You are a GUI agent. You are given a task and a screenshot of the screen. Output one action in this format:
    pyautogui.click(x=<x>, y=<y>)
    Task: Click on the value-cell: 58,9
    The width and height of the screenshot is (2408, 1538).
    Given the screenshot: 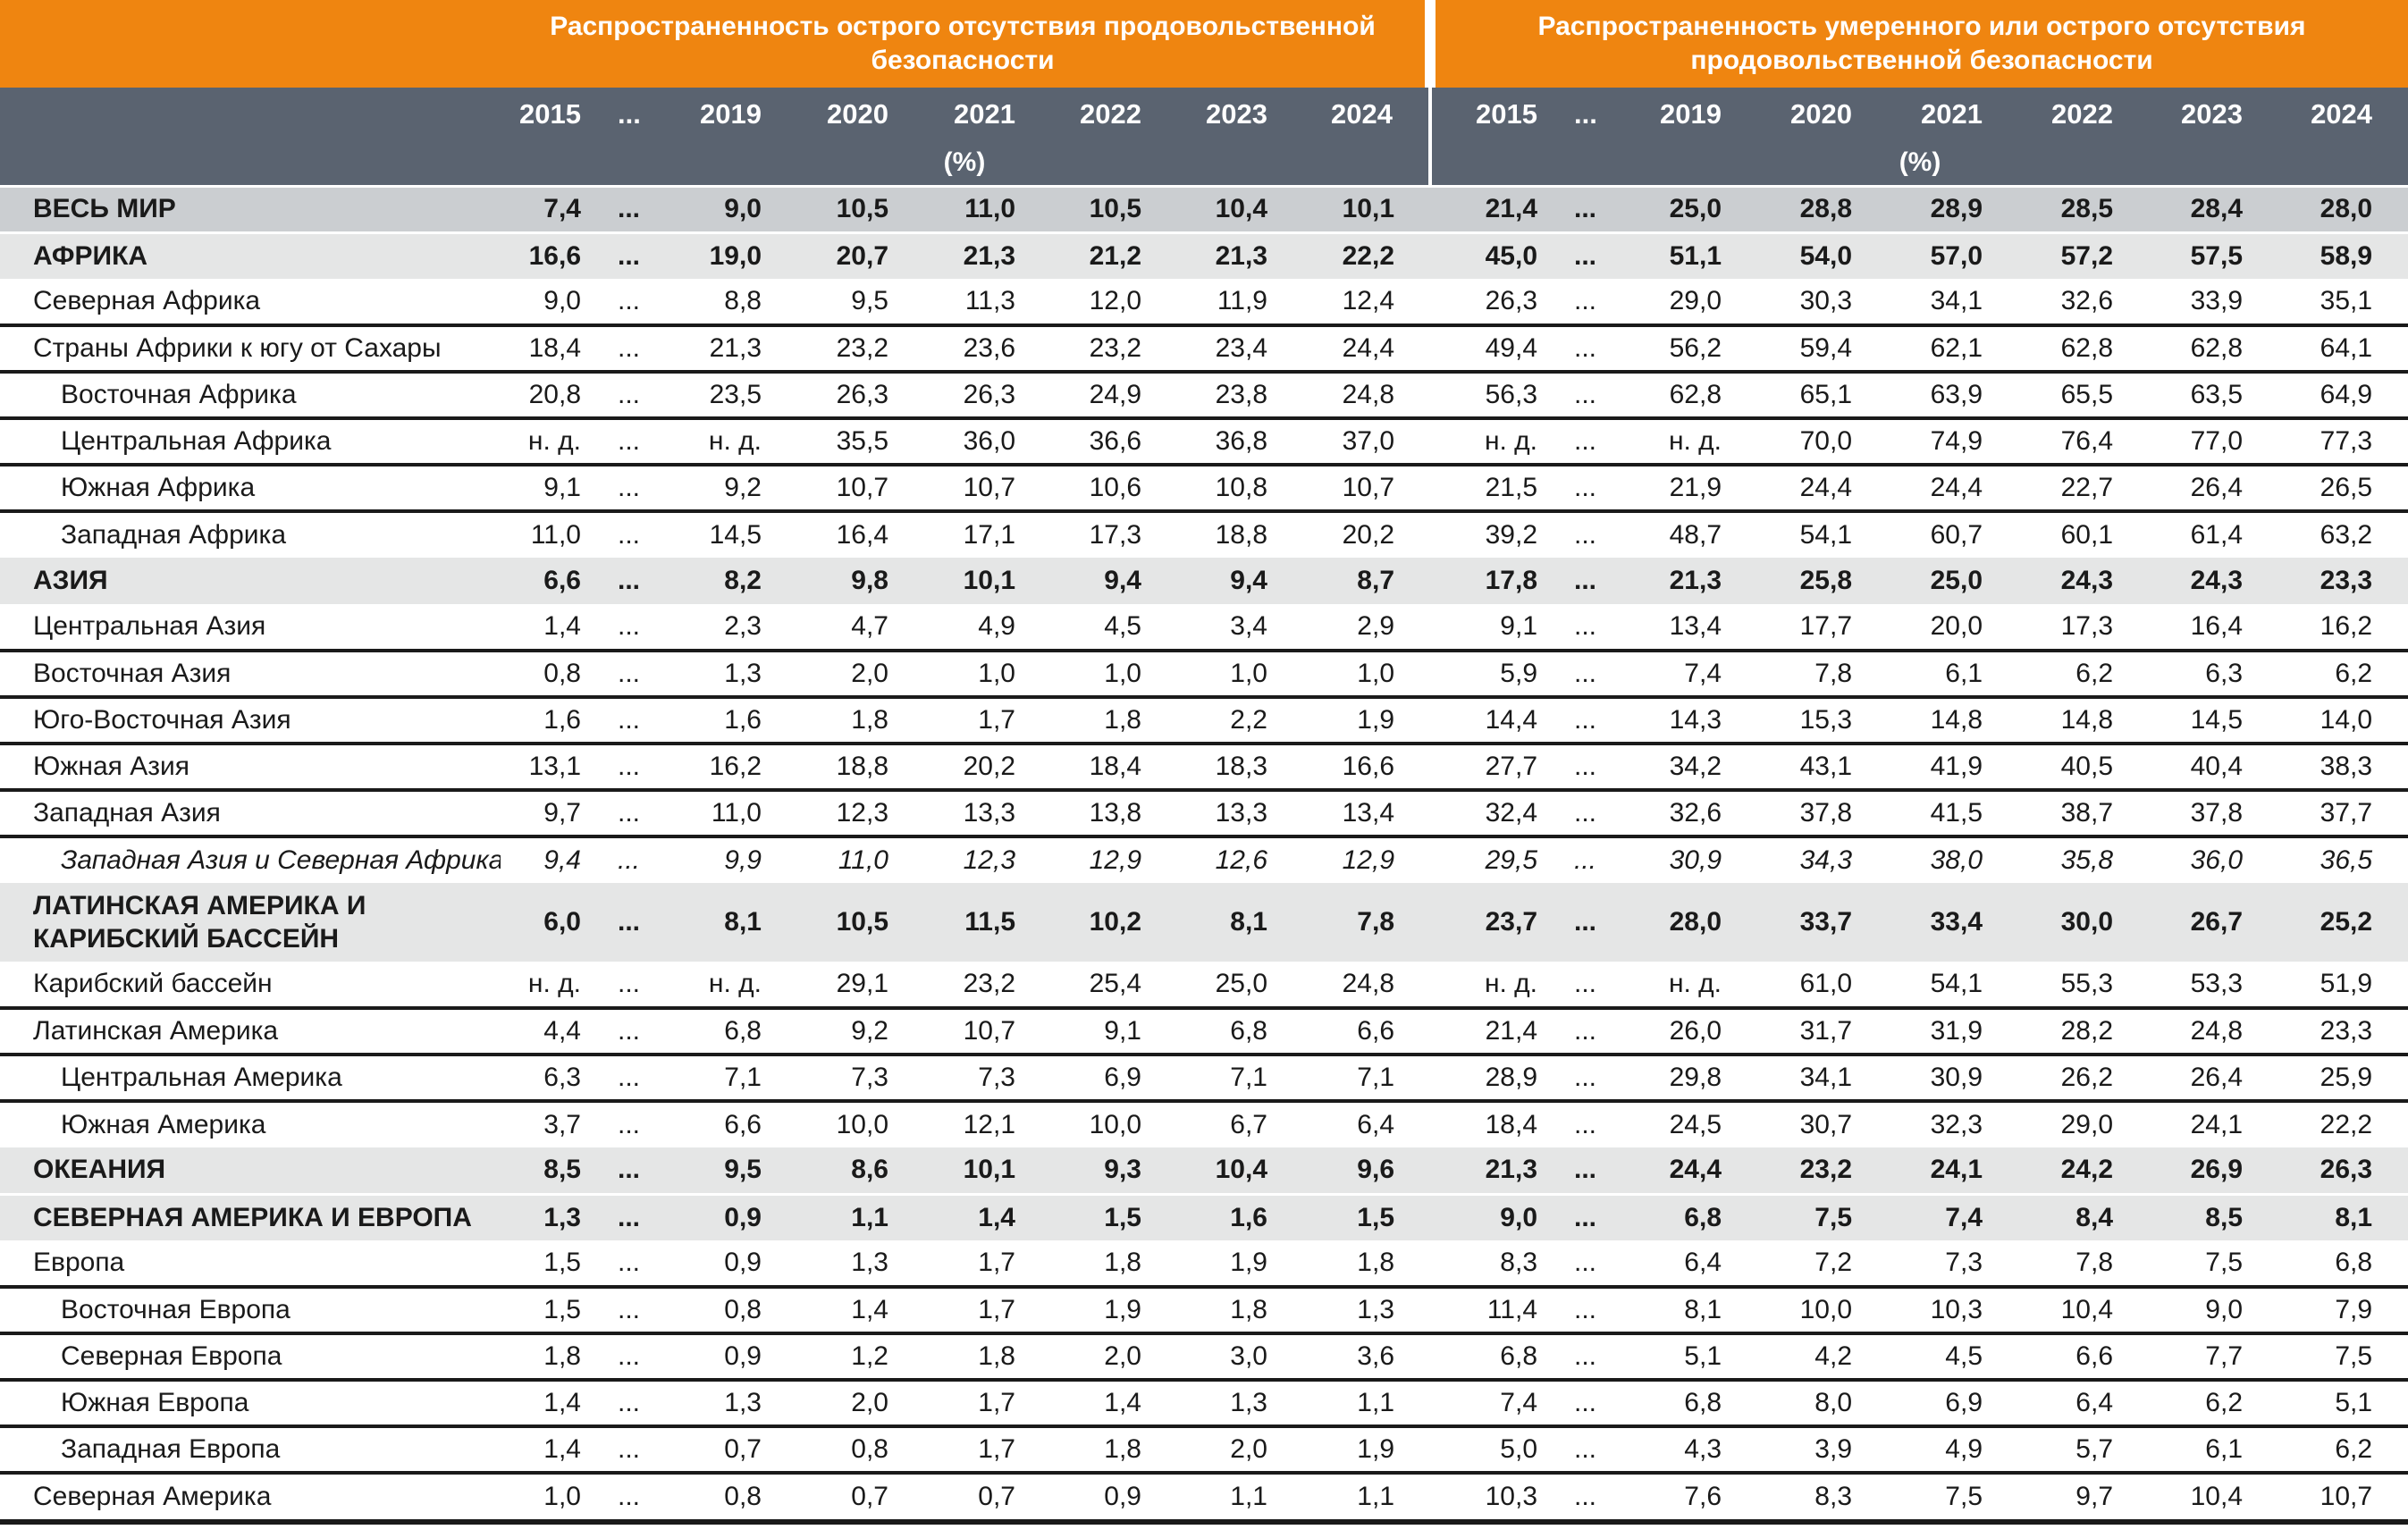 What is the action you would take?
    pyautogui.click(x=2343, y=255)
    